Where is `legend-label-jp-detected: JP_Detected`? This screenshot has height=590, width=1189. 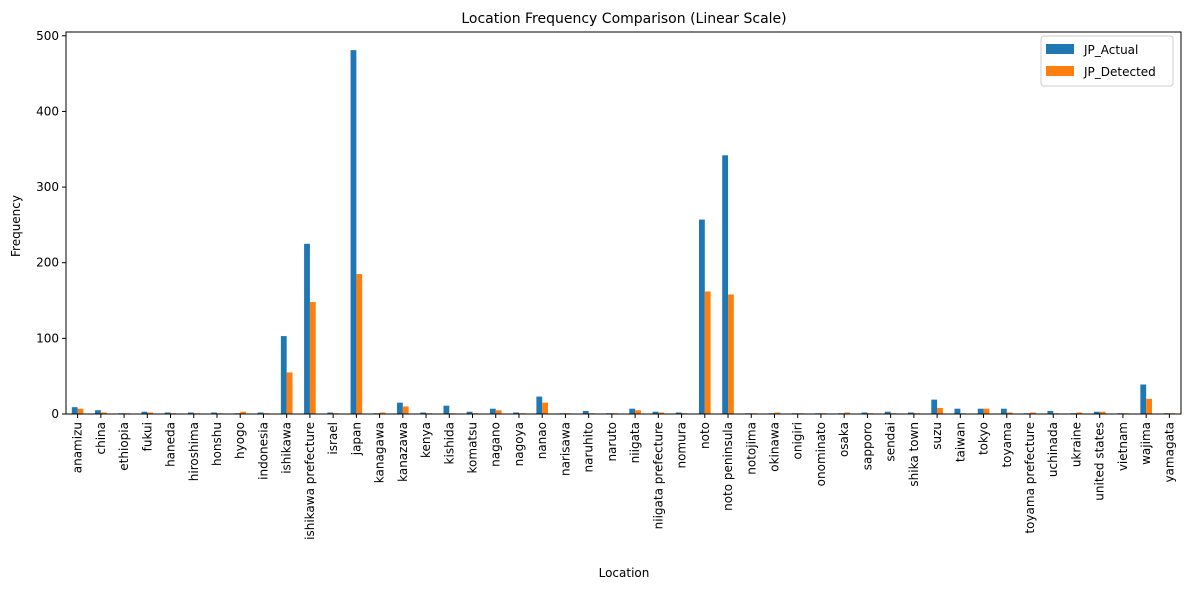
legend-label-jp-detected: JP_Detected is located at coordinates (1119, 72).